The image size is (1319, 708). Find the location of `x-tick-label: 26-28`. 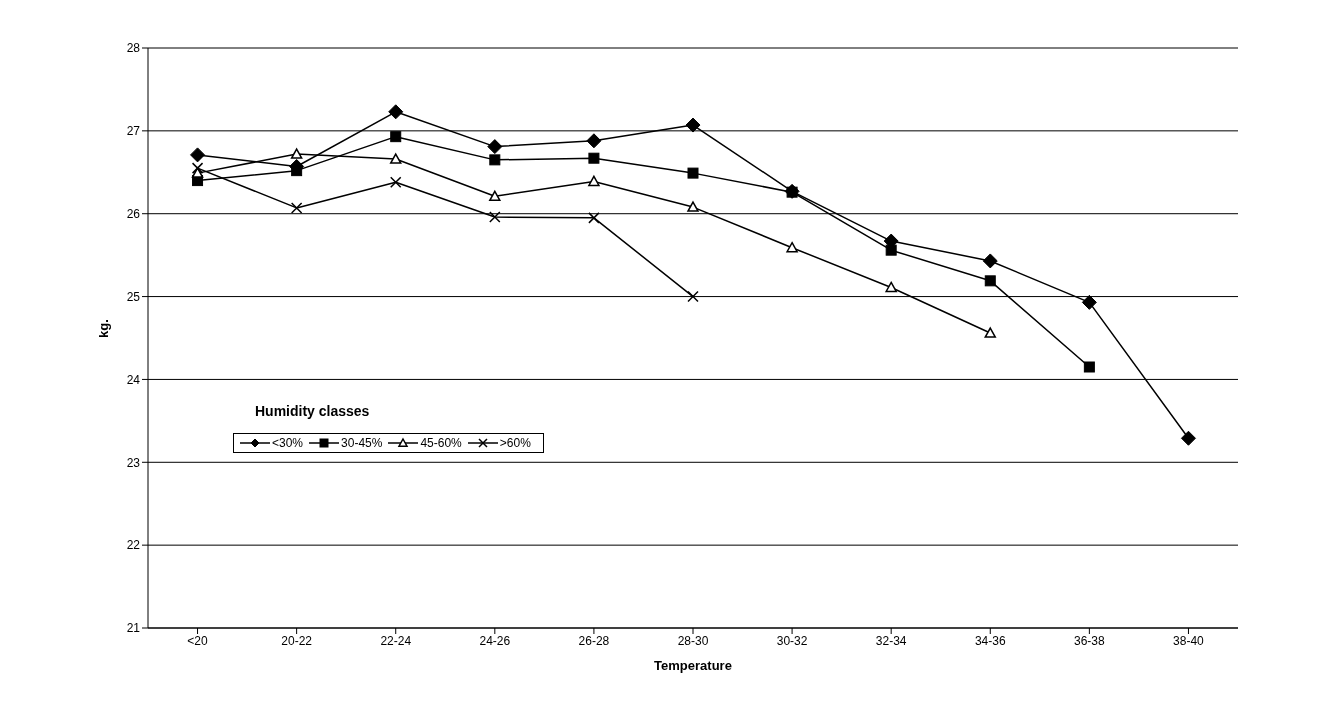

x-tick-label: 26-28 is located at coordinates (594, 640).